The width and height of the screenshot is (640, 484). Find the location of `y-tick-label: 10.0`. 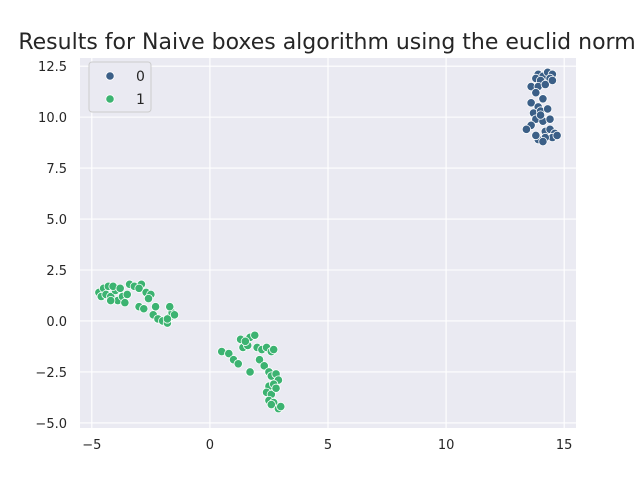

y-tick-label: 10.0 is located at coordinates (52, 118).